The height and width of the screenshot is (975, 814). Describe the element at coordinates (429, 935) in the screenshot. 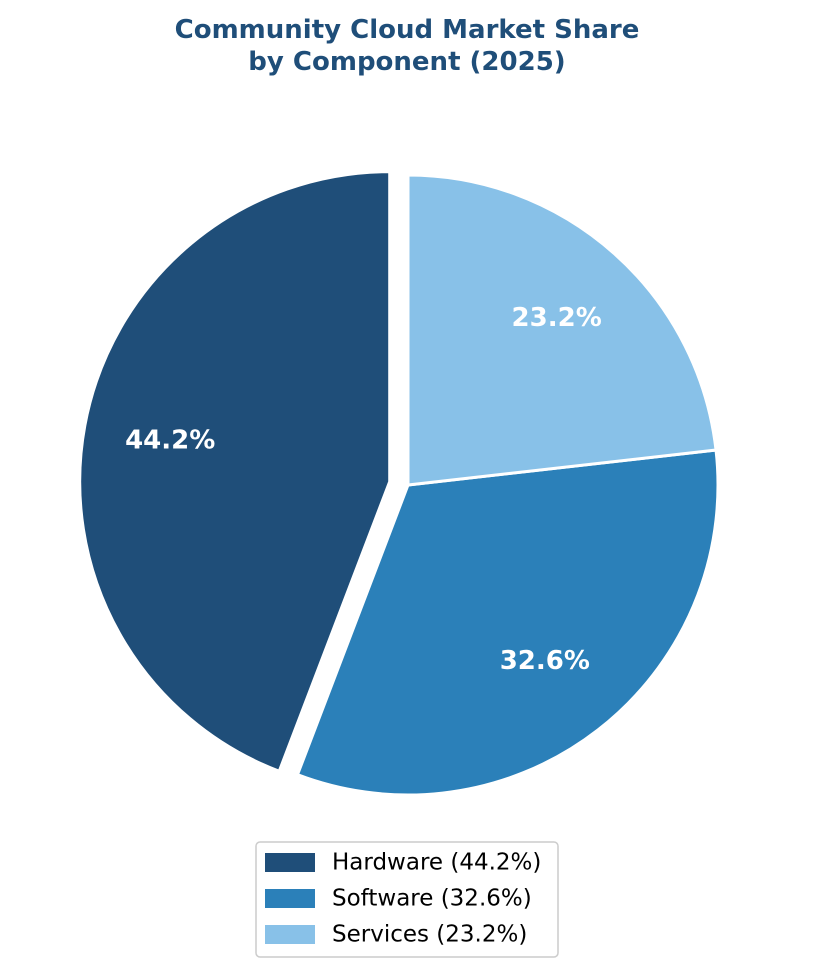

I see `legend-label: Services (23.2%)` at that location.